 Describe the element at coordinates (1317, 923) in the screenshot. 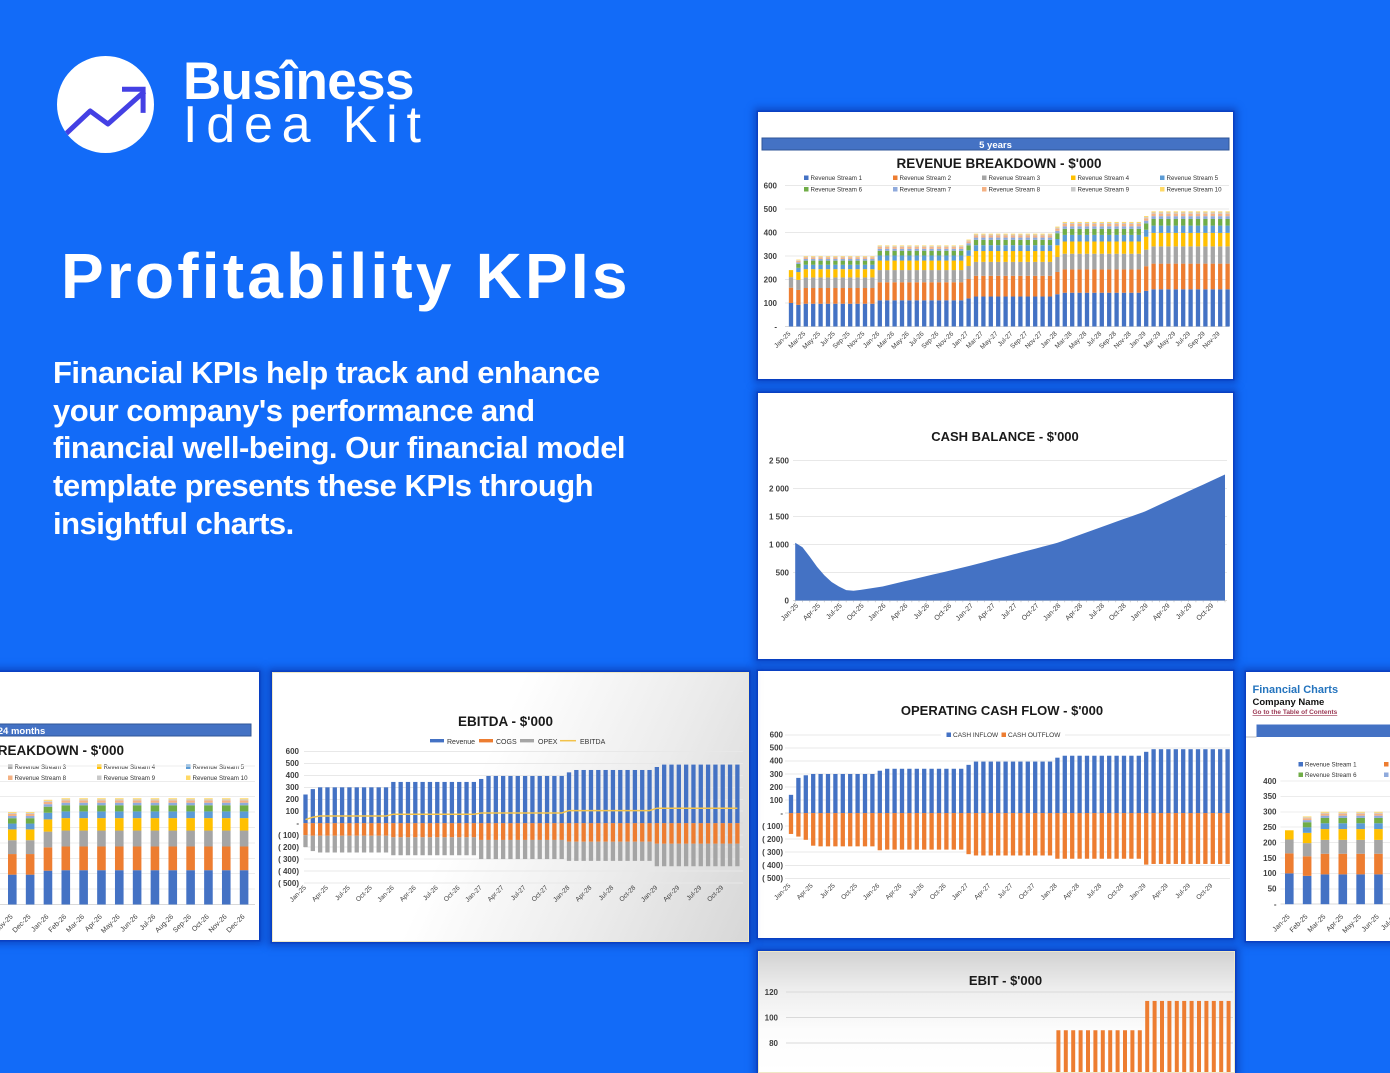

I see `svg-text: Mar-25` at that location.